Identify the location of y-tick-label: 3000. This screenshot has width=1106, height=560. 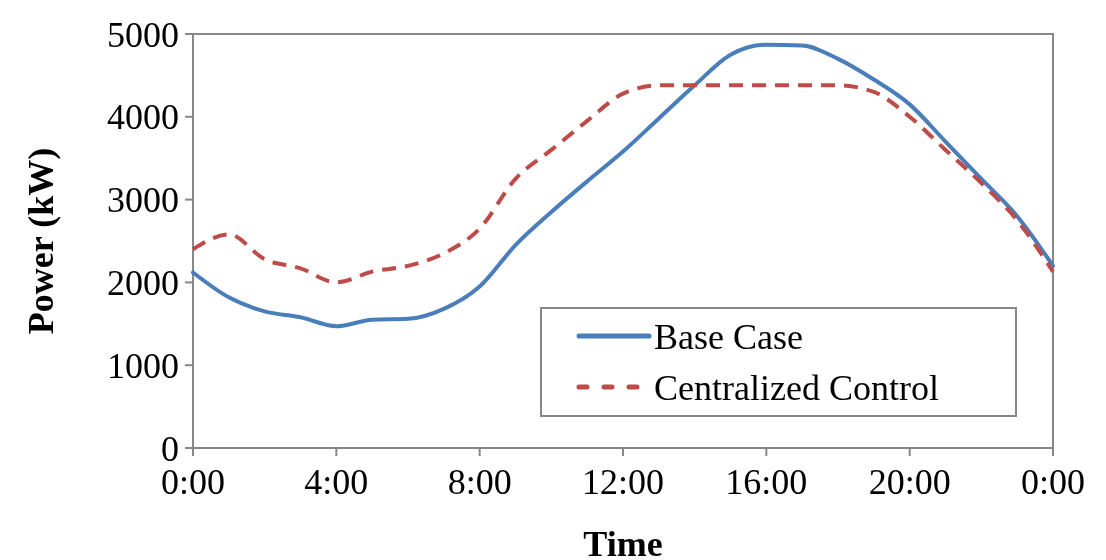
(143, 200).